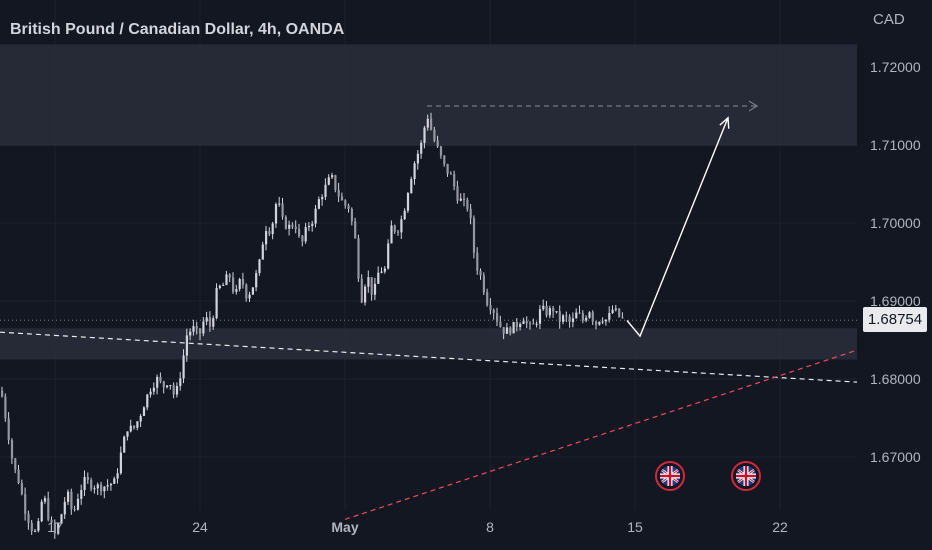 The image size is (932, 550). What do you see at coordinates (895, 319) in the screenshot?
I see `current-price-tag: 1.68754` at bounding box center [895, 319].